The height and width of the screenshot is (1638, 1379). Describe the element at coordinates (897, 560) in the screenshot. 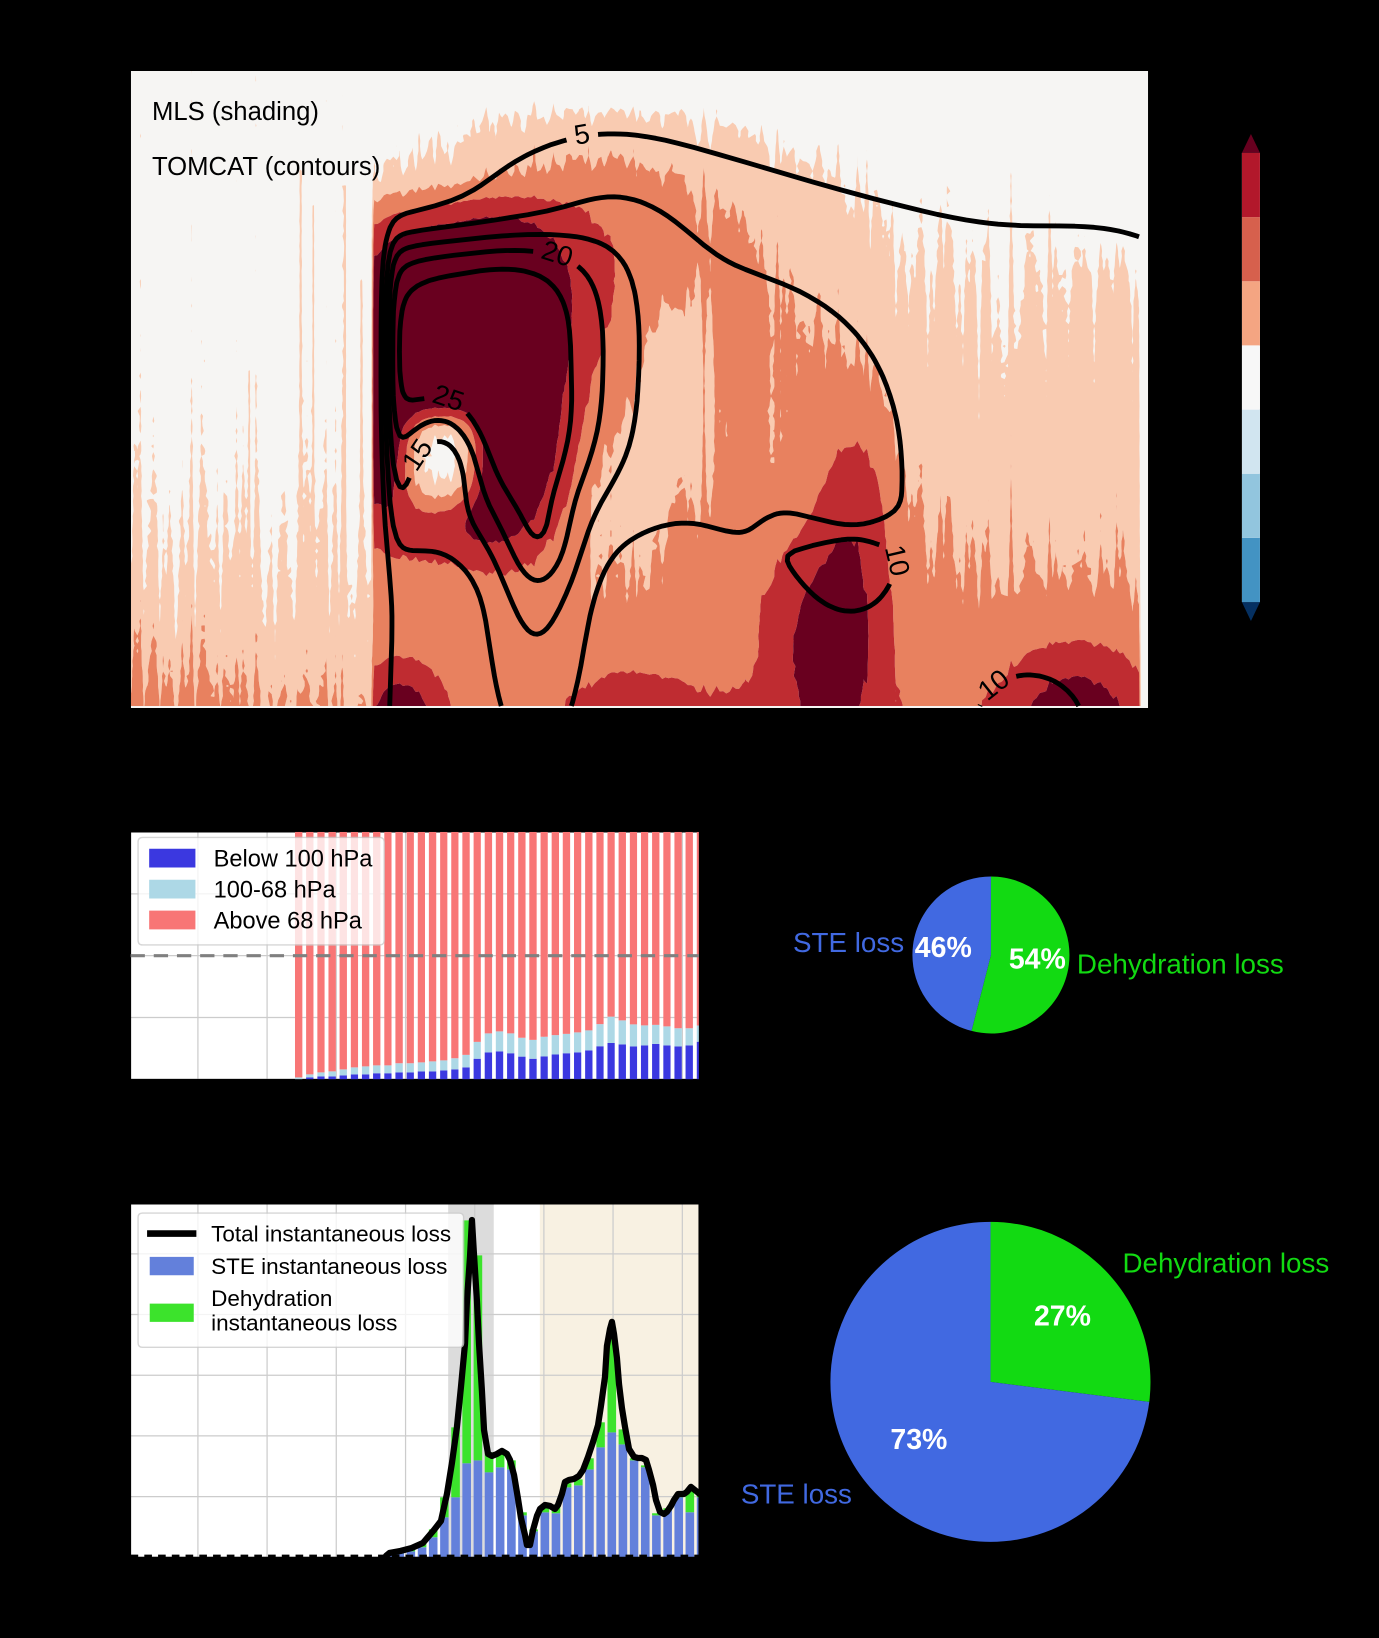

I see `svg-text: 10` at that location.